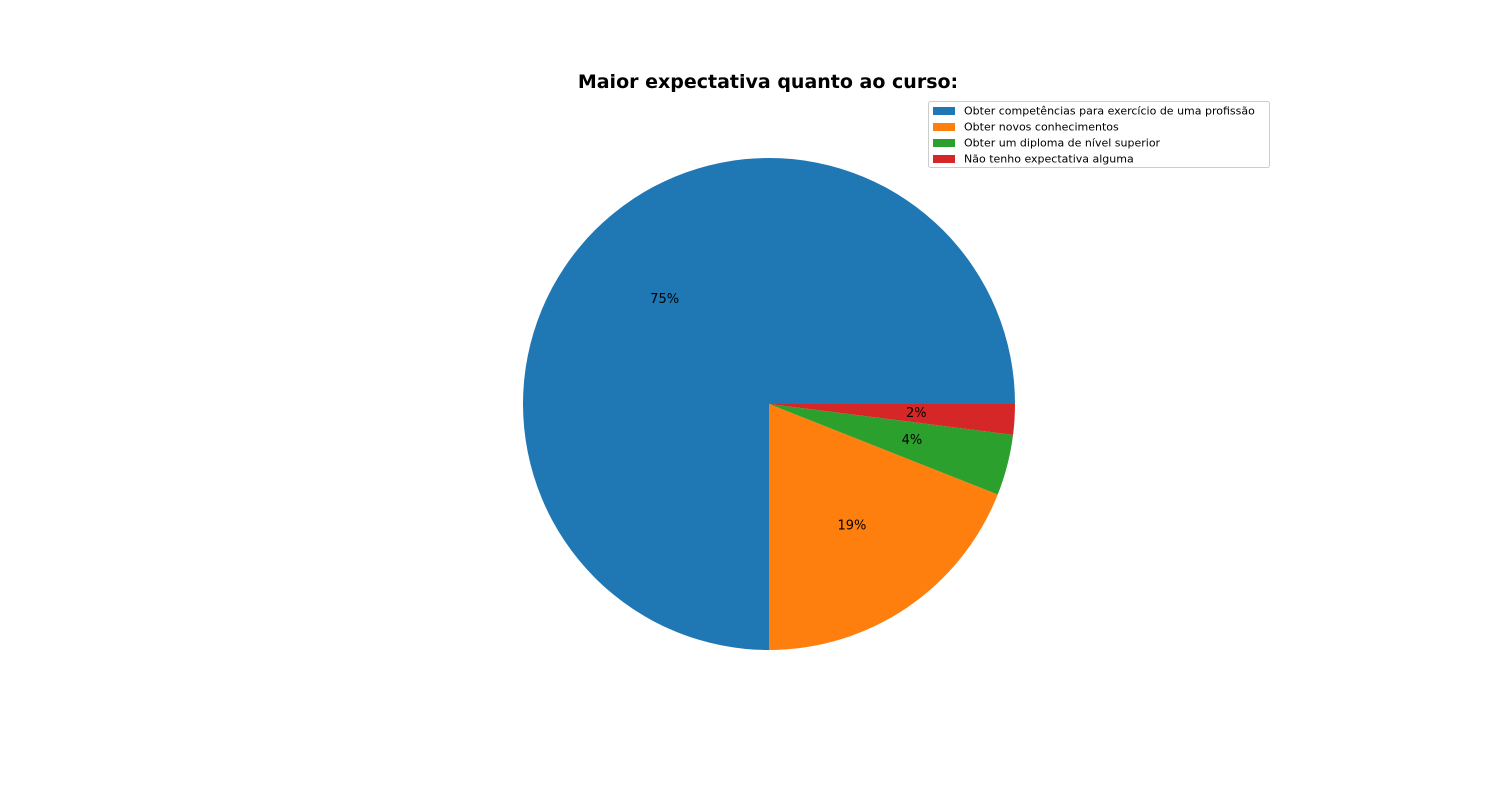 Image resolution: width=1500 pixels, height=800 pixels. I want to click on legend-label-4: Não tenho expectativa alguma, so click(1049, 159).